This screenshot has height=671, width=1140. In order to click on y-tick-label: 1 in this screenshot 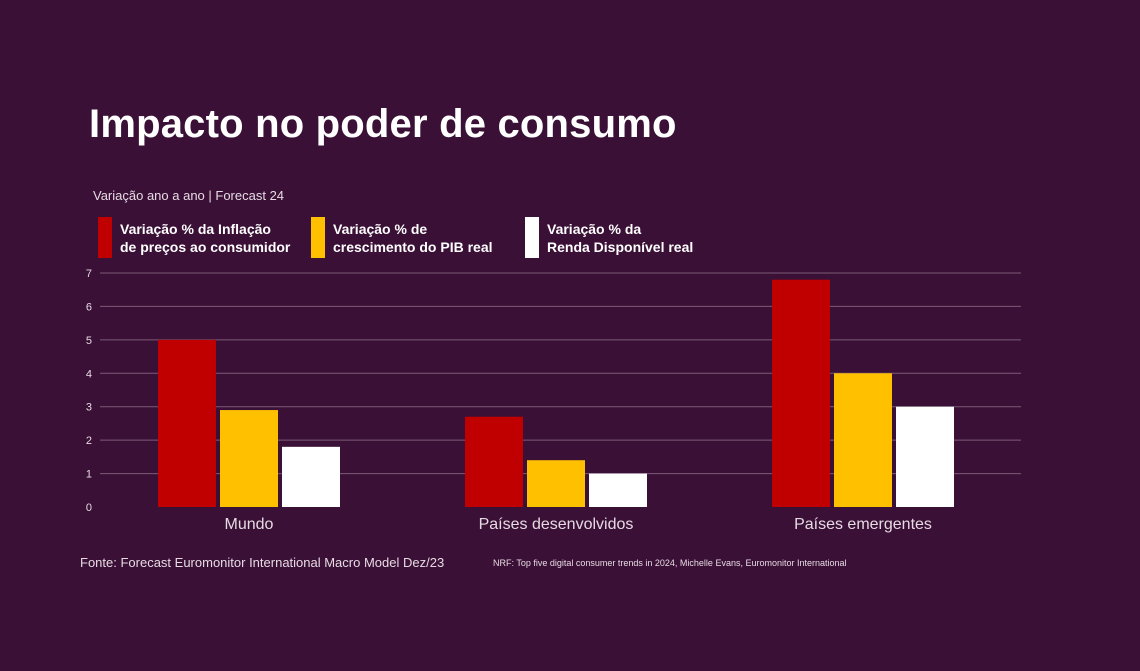, I will do `click(89, 475)`.